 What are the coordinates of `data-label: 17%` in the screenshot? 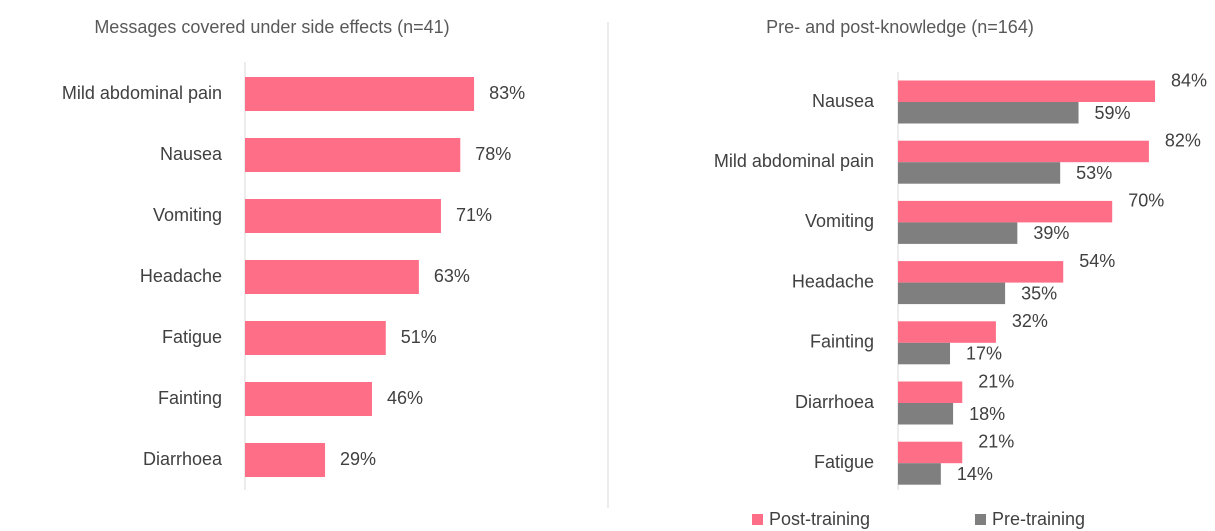 It's located at (984, 354).